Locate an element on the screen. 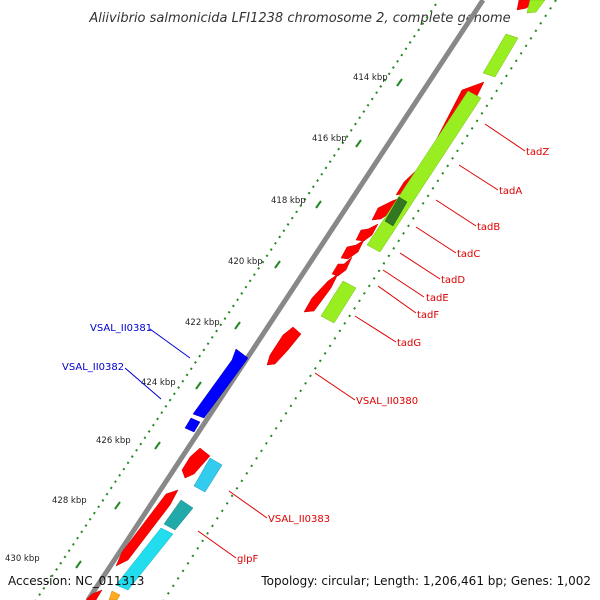  gene-label: tadD is located at coordinates (453, 280).